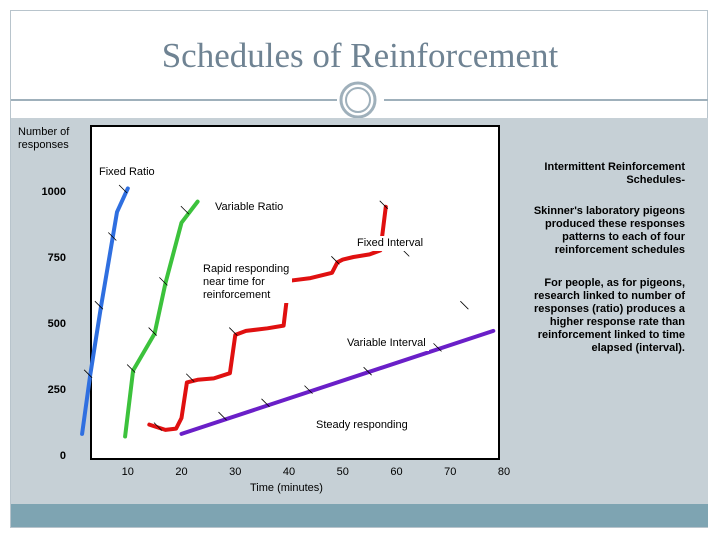 The height and width of the screenshot is (540, 720). What do you see at coordinates (390, 243) in the screenshot?
I see `label-fixed-interval: Fixed Interval` at bounding box center [390, 243].